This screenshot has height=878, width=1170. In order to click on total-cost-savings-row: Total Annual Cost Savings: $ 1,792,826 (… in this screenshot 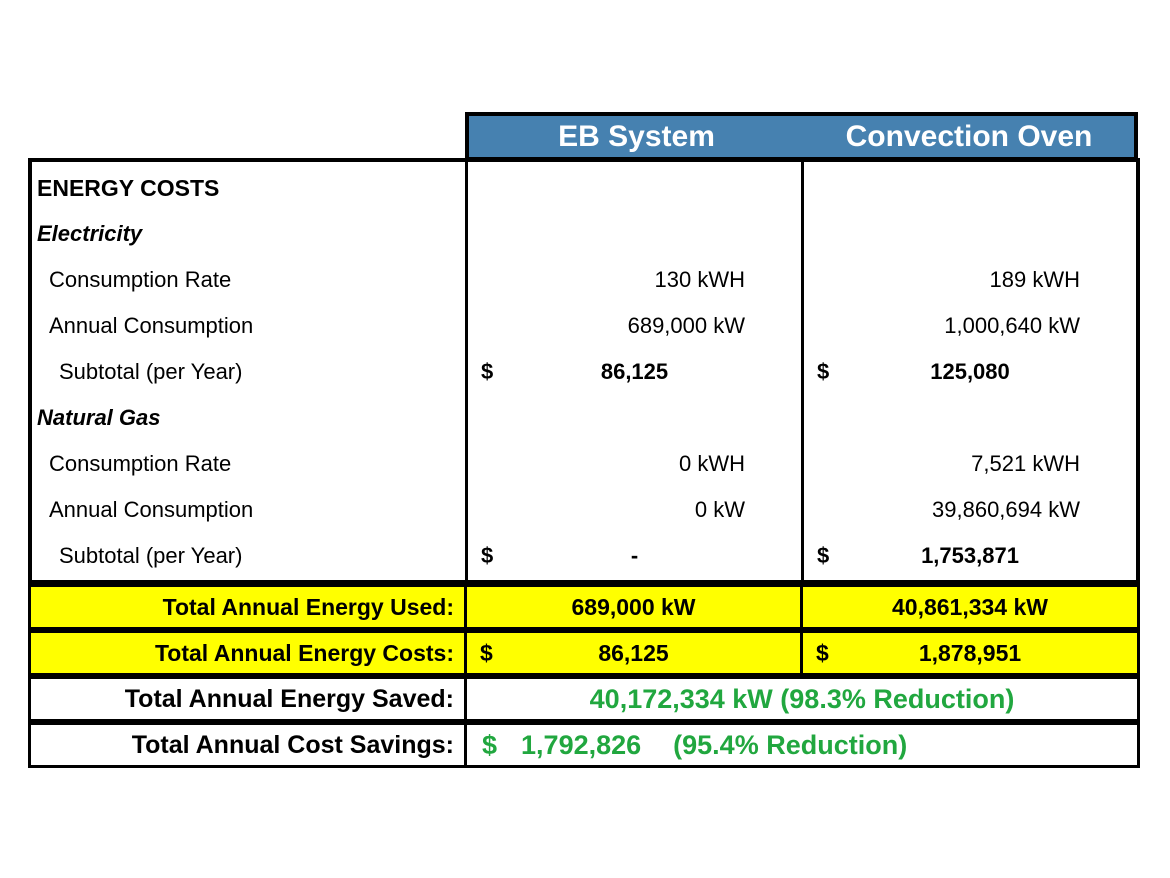, I will do `click(584, 745)`.